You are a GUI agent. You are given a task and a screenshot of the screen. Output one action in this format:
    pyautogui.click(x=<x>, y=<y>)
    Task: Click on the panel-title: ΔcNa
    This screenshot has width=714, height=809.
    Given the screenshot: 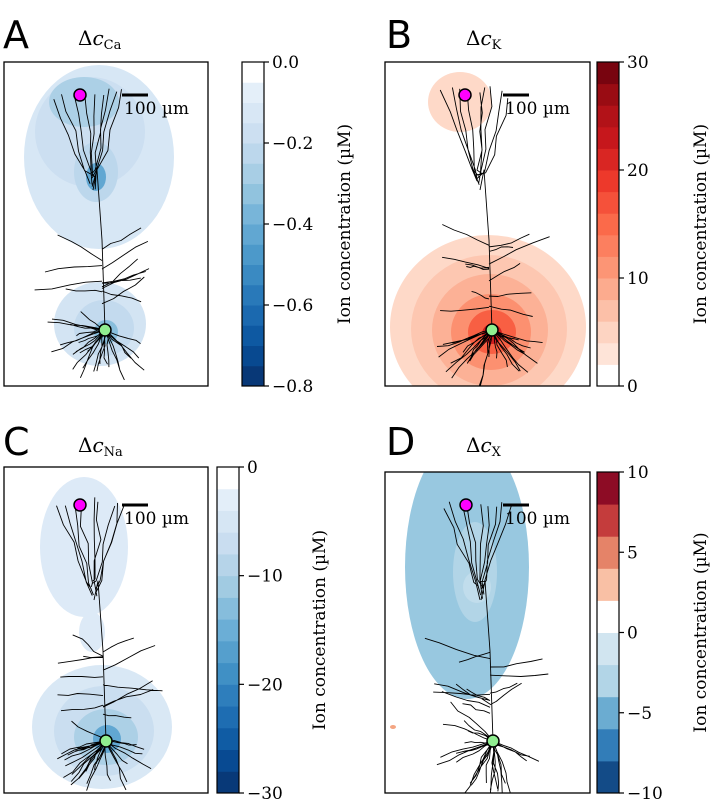 What is the action you would take?
    pyautogui.click(x=100, y=446)
    